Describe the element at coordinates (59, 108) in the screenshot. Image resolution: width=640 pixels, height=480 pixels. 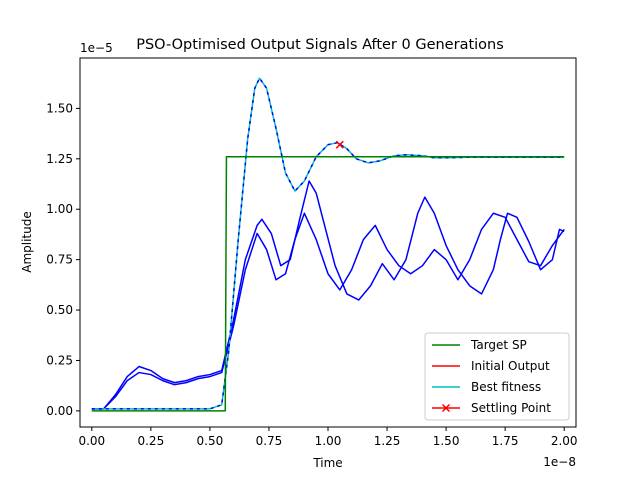
I see `y-tick-label: 1.50` at that location.